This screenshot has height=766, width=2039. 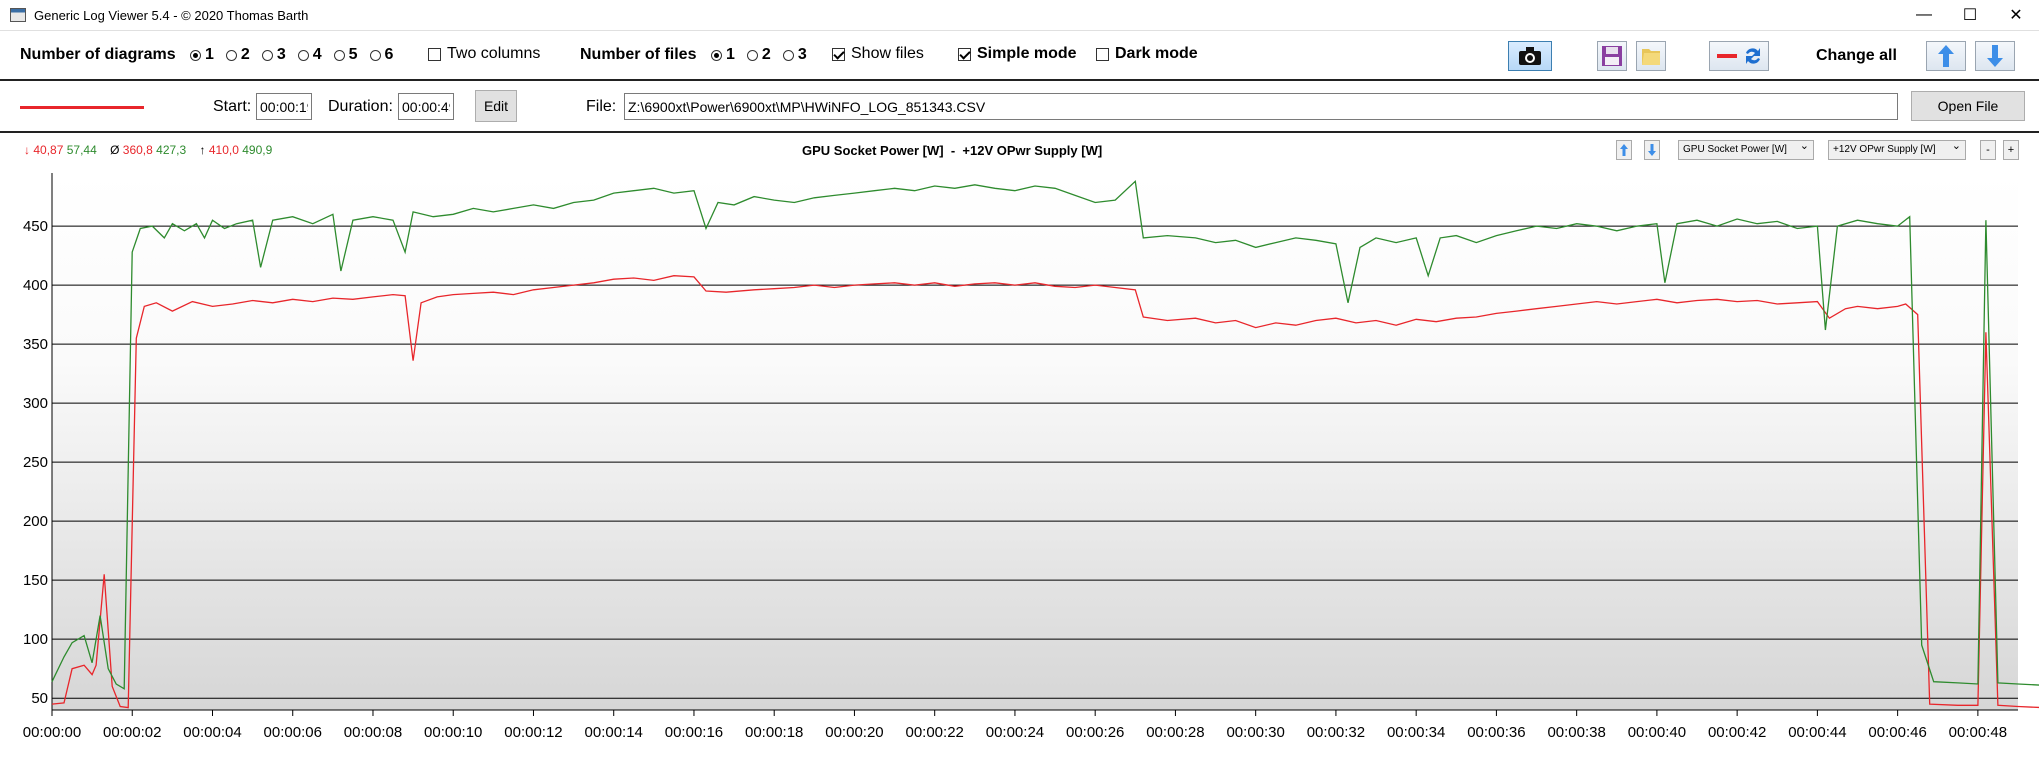 What do you see at coordinates (723, 55) in the screenshot?
I see `file-radio-1: 1` at bounding box center [723, 55].